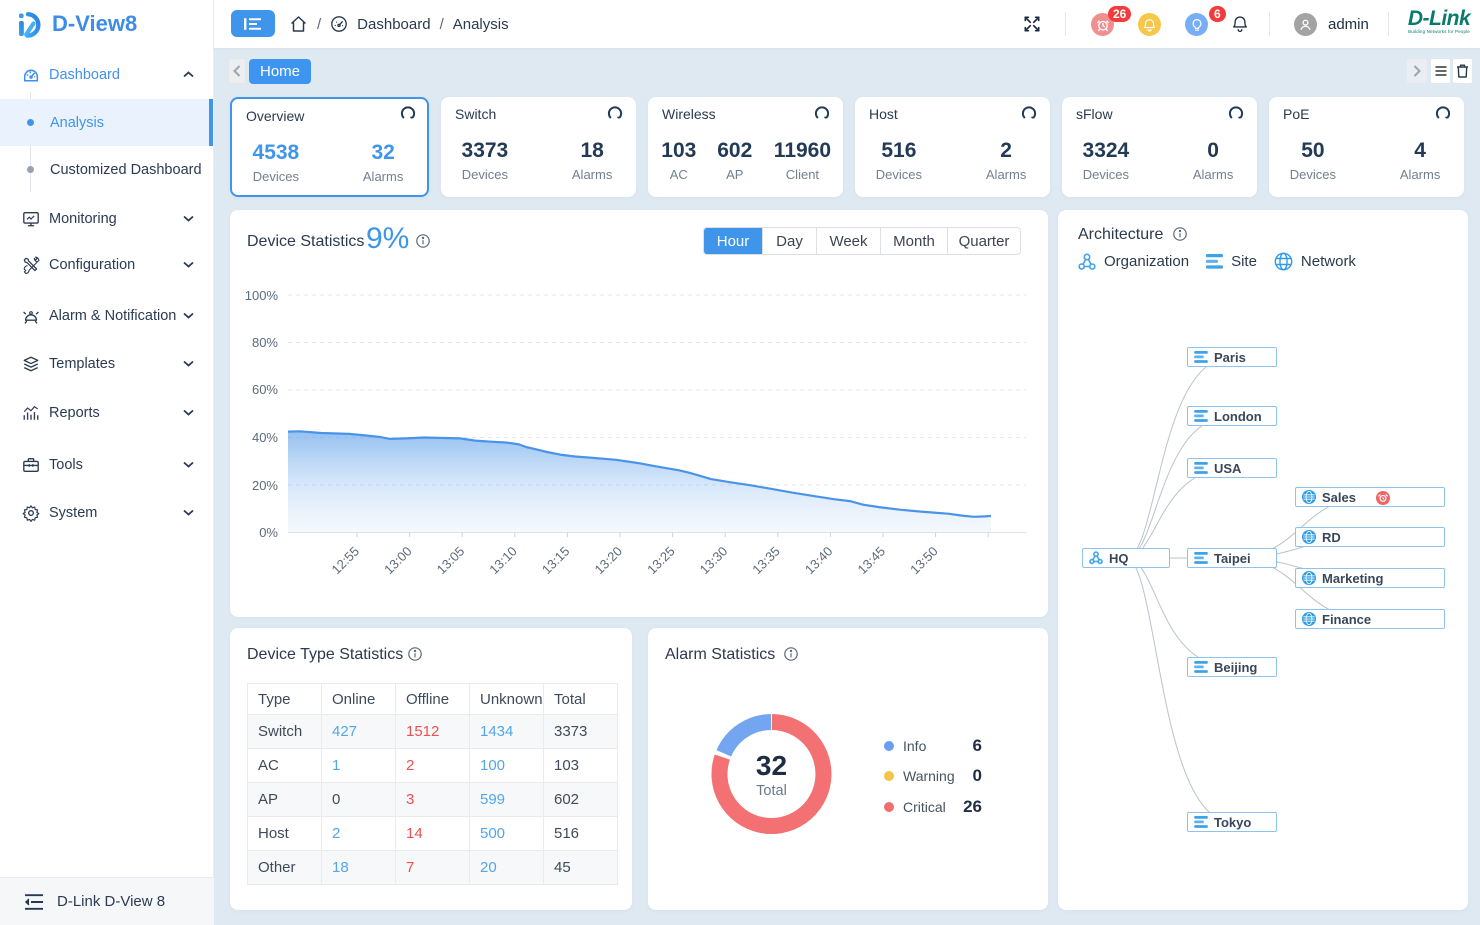 This screenshot has height=925, width=1480. Describe the element at coordinates (503, 561) in the screenshot. I see `svg-text: 13:10` at that location.